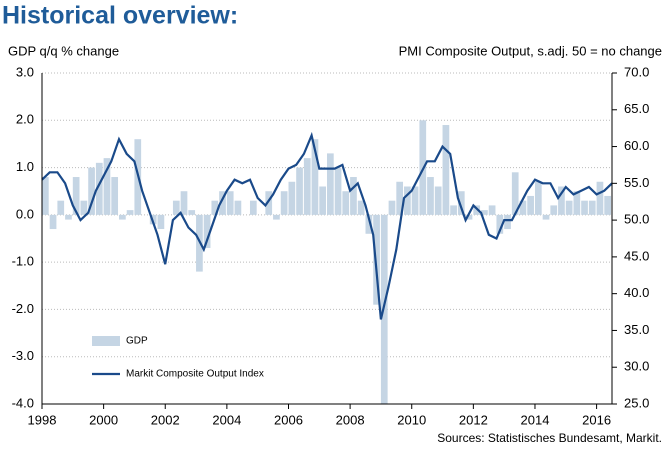 The width and height of the screenshot is (671, 459). I want to click on x-tick-label: 2006, so click(288, 419).